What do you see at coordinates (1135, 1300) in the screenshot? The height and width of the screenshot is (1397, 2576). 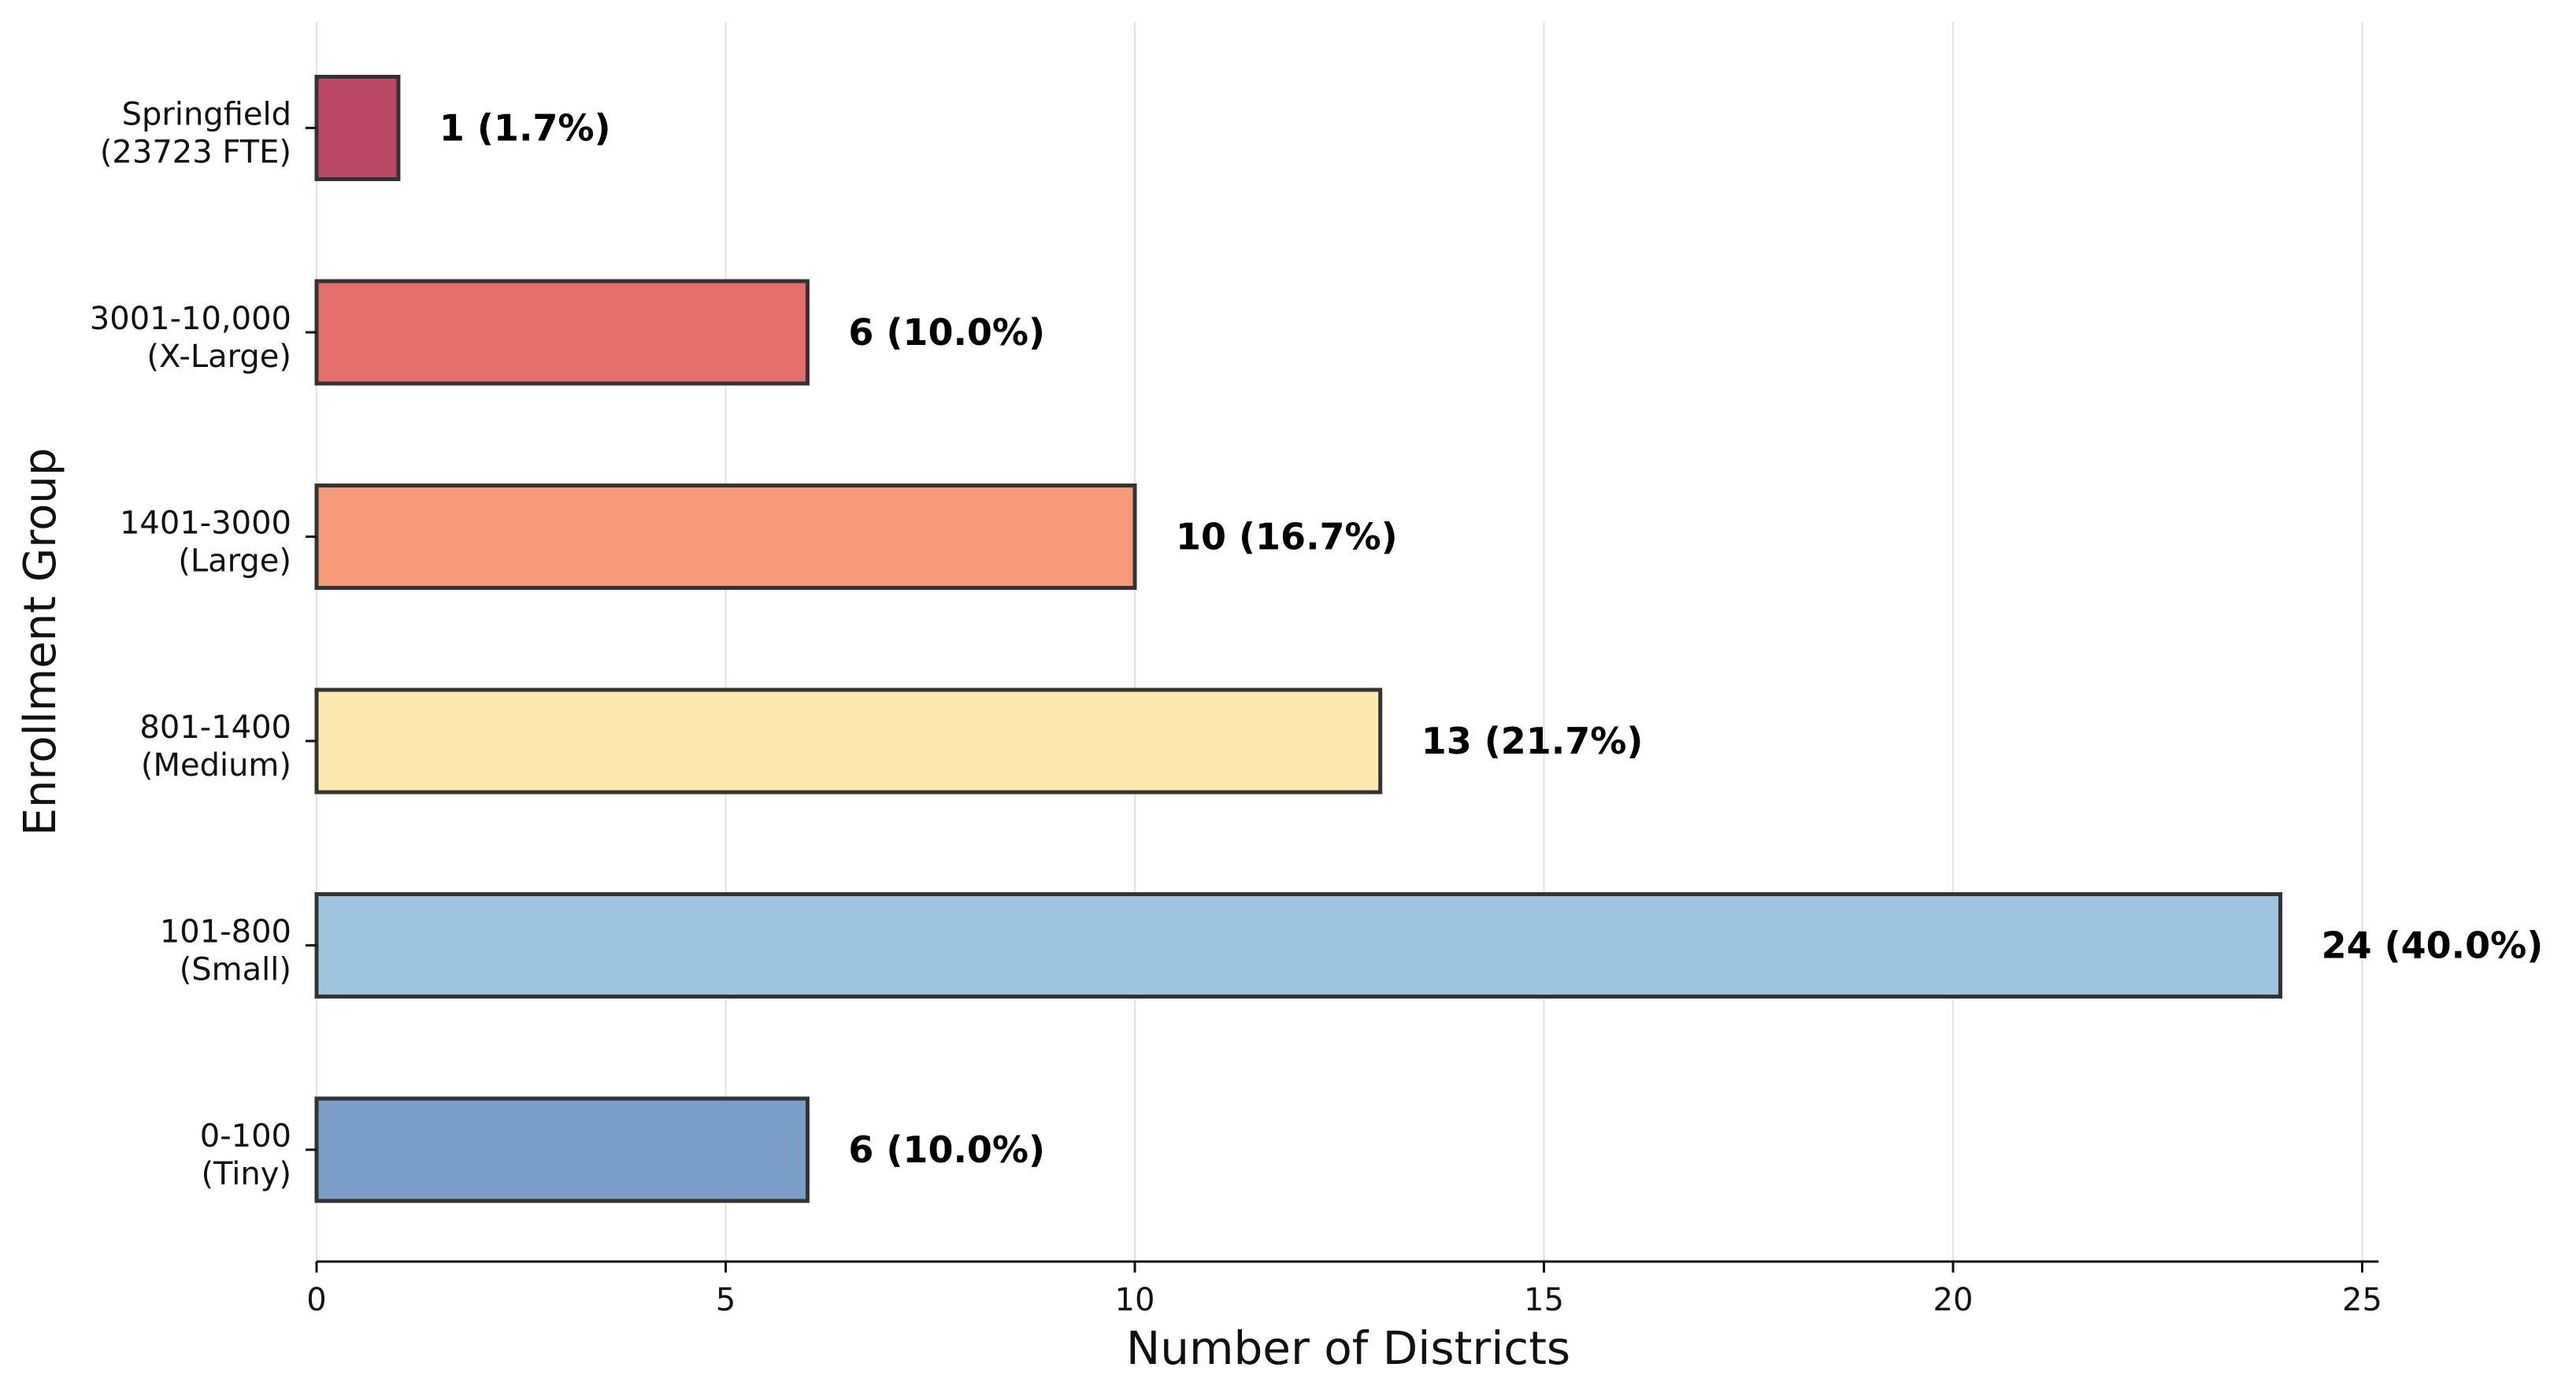 I see `x-tick-label: 10` at bounding box center [1135, 1300].